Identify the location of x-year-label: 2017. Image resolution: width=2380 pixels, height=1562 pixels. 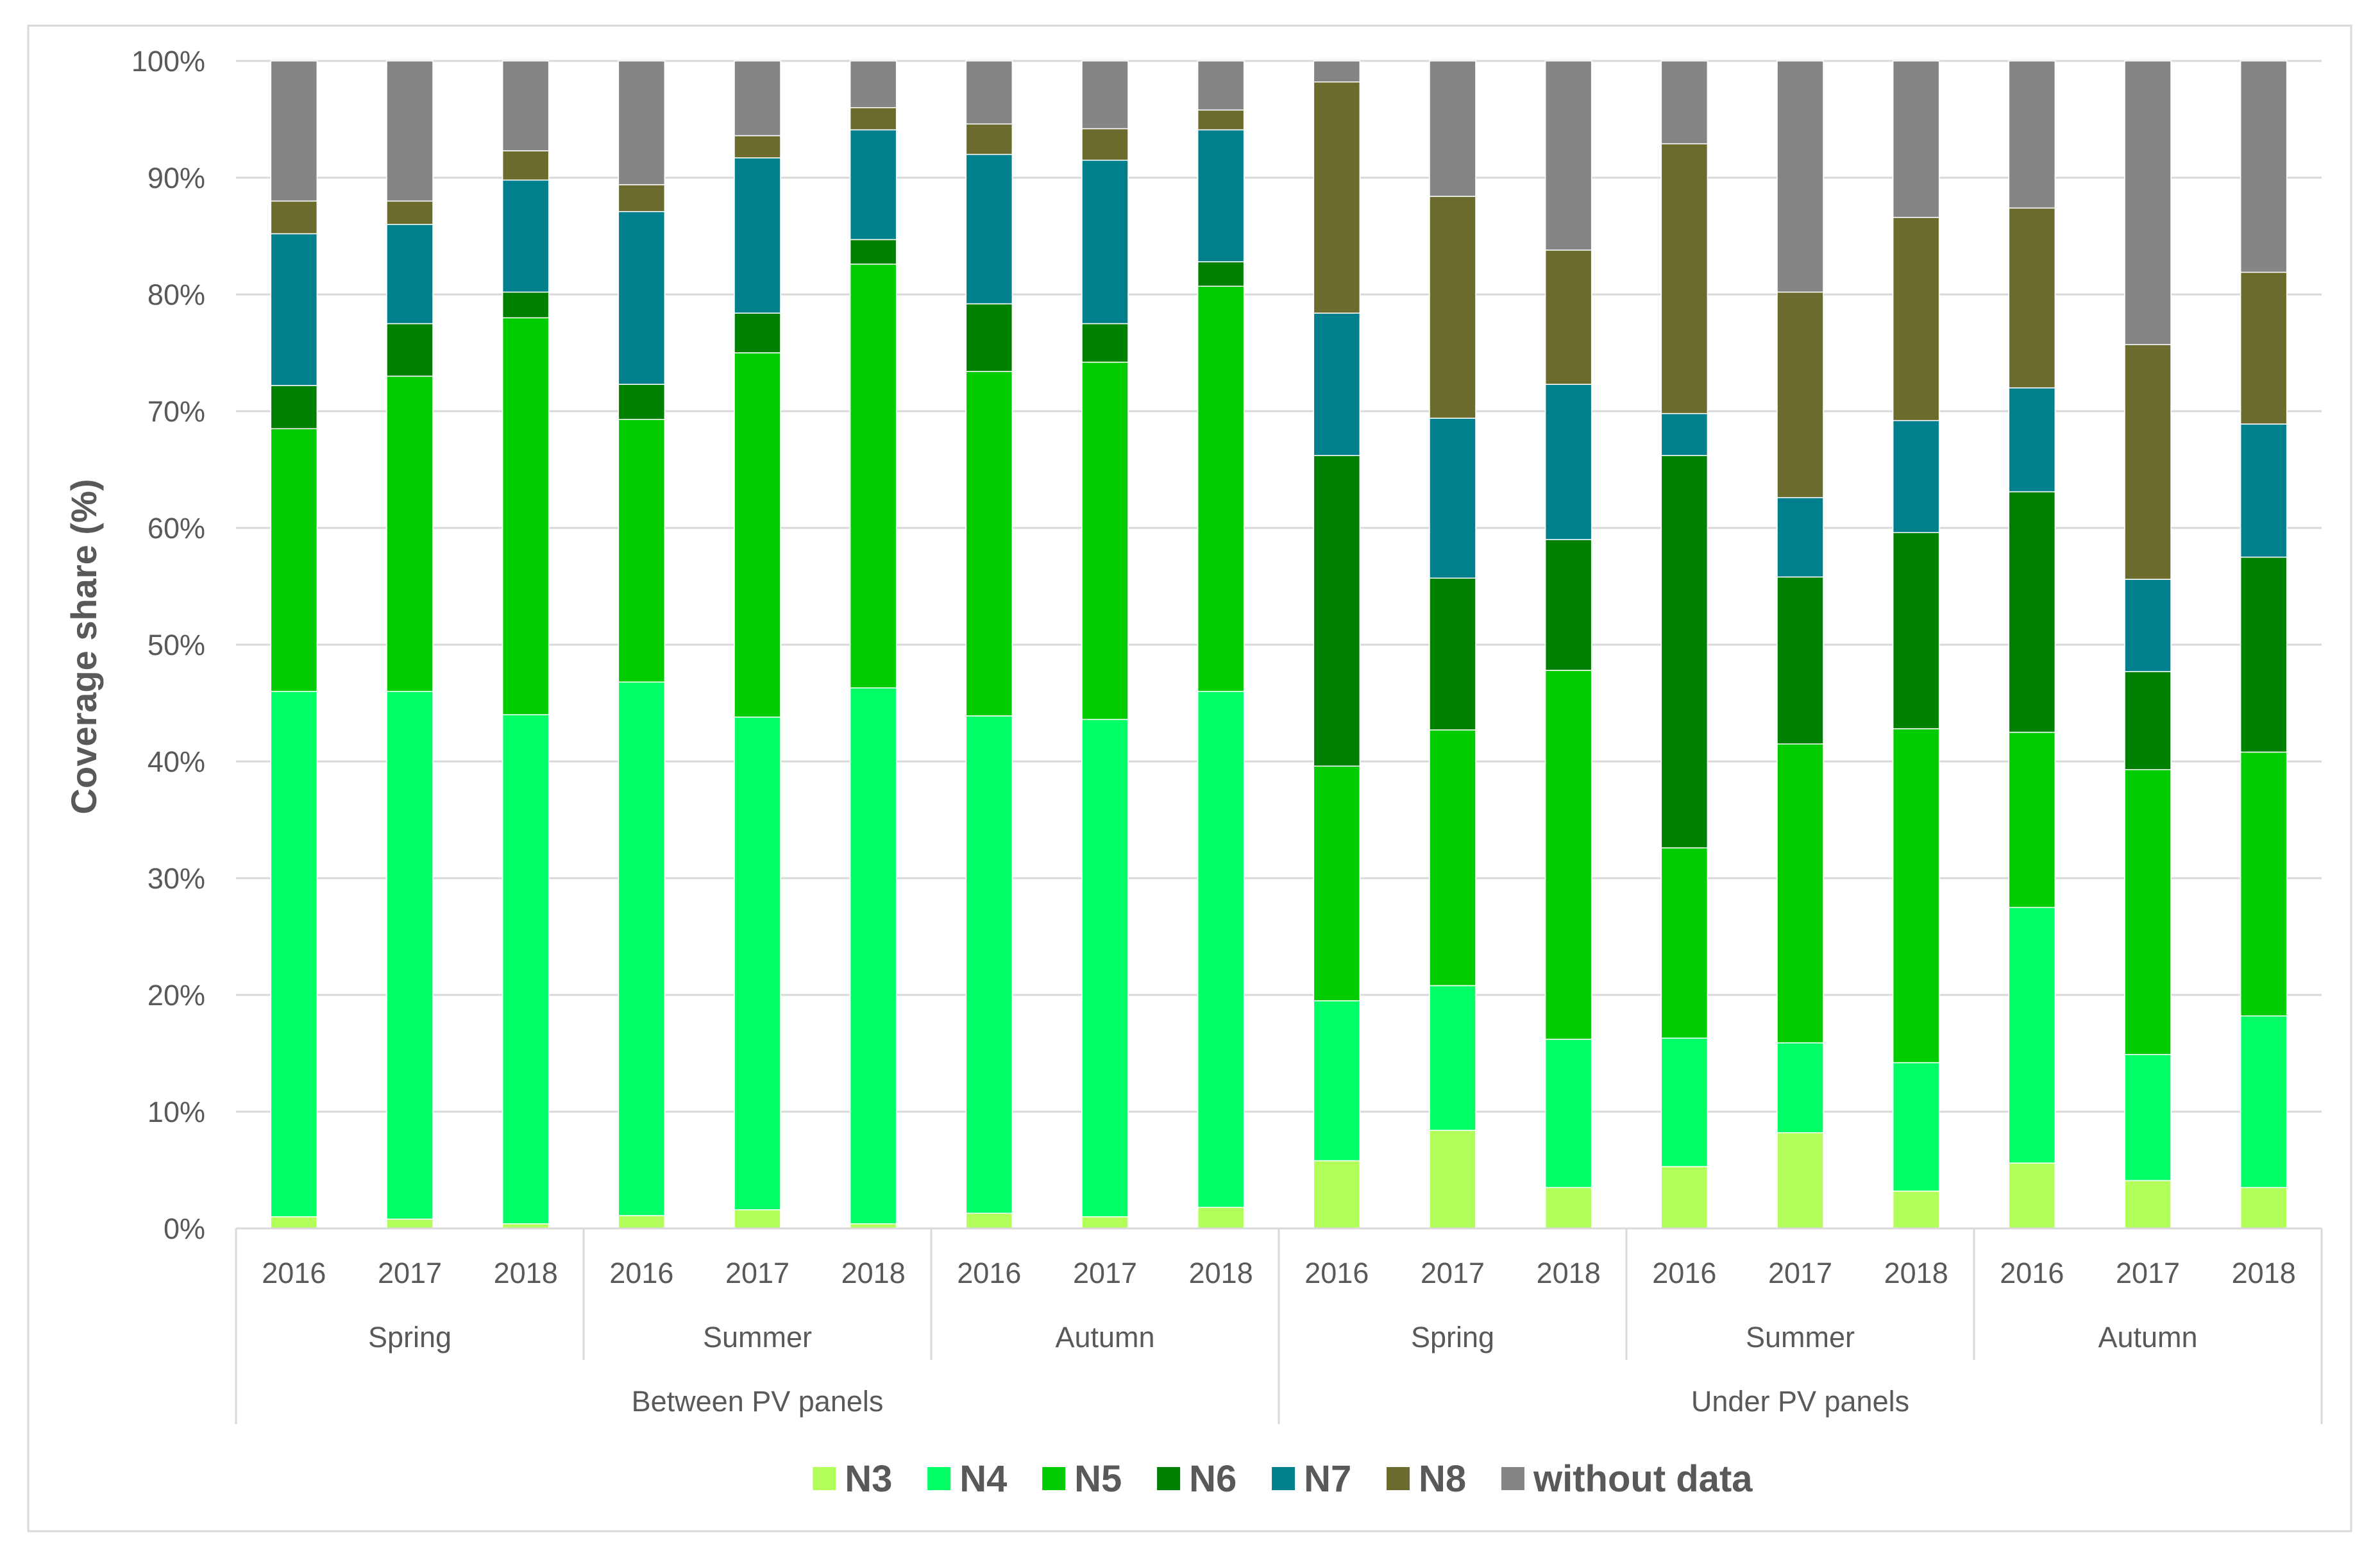
(757, 1273).